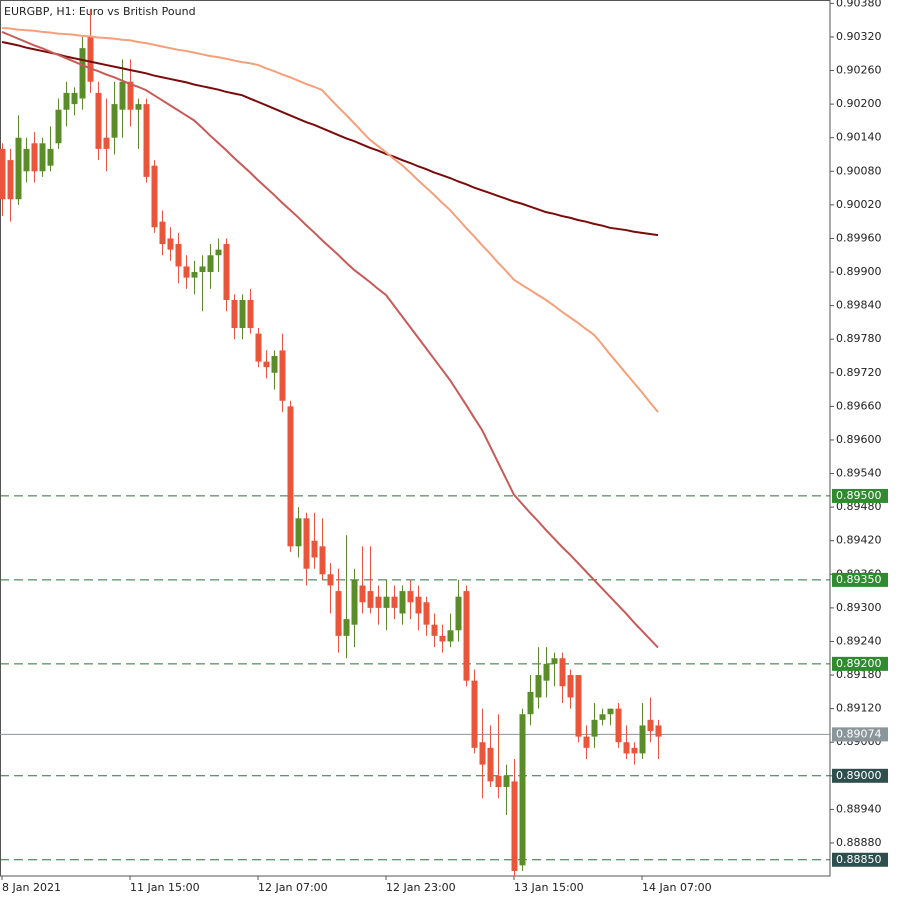  What do you see at coordinates (859, 506) in the screenshot?
I see `y-tick-label: 0.89480` at bounding box center [859, 506].